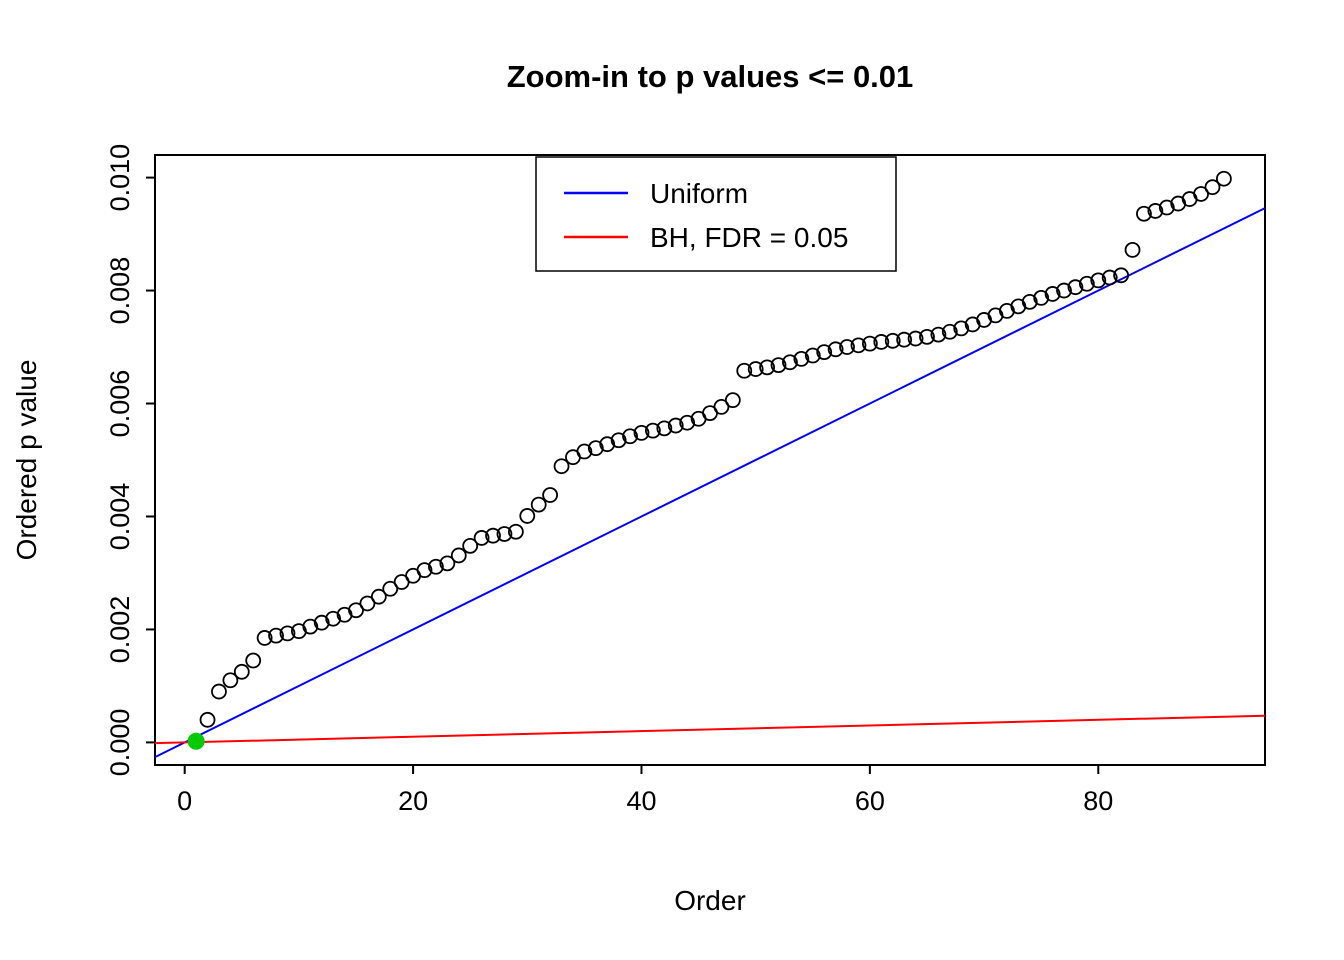 Image resolution: width=1344 pixels, height=960 pixels. I want to click on highlight-point, so click(196, 741).